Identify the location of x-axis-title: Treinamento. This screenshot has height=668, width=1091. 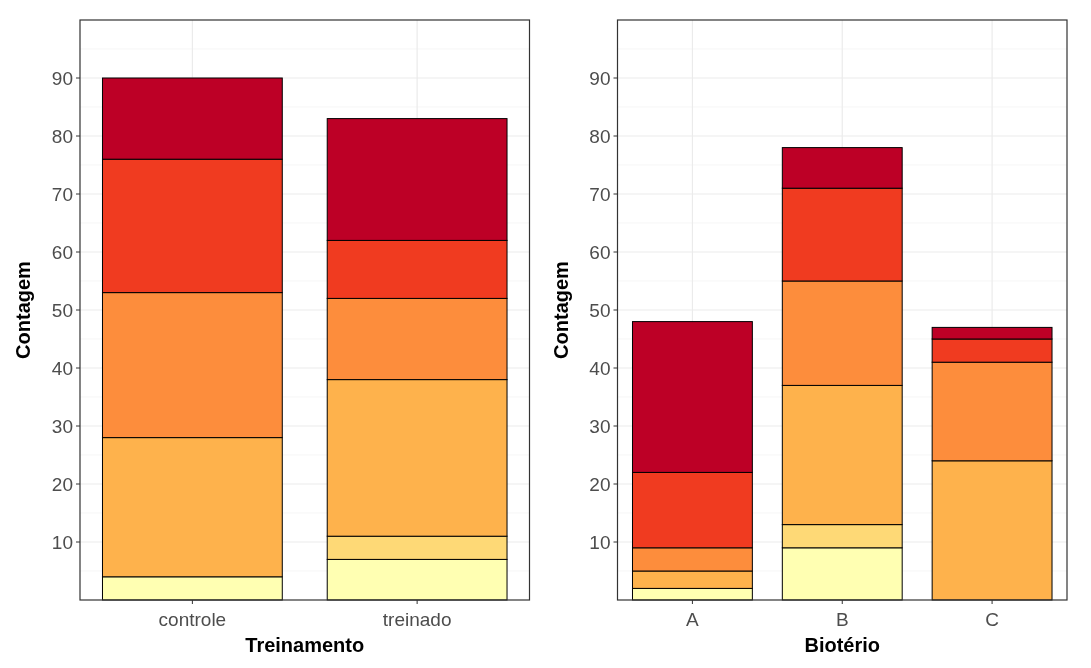
(305, 645).